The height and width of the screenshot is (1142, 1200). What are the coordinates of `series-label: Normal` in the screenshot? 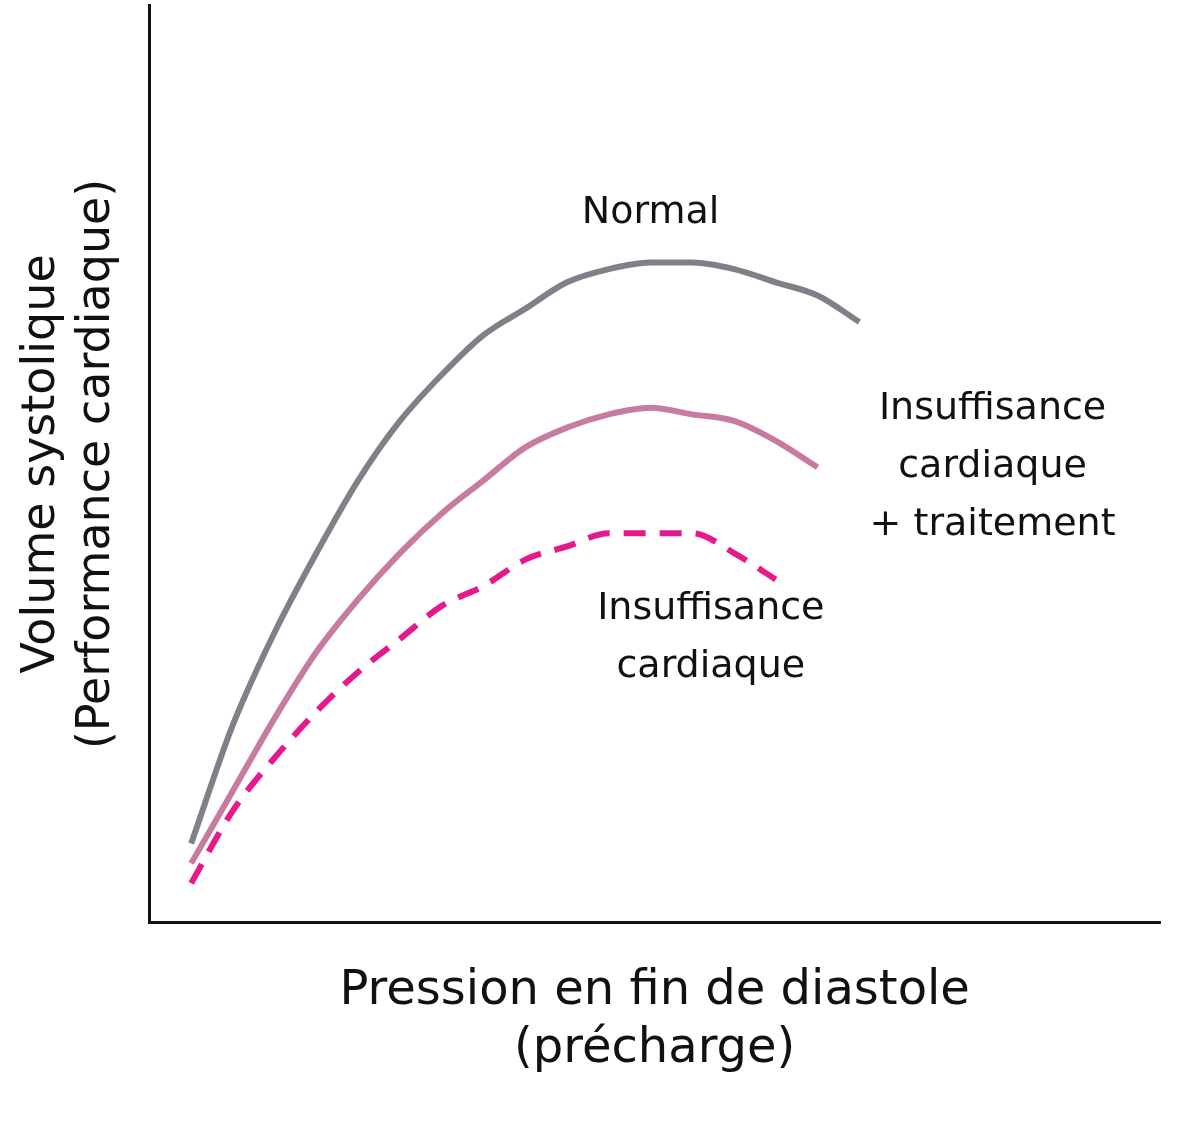 It's located at (650, 210).